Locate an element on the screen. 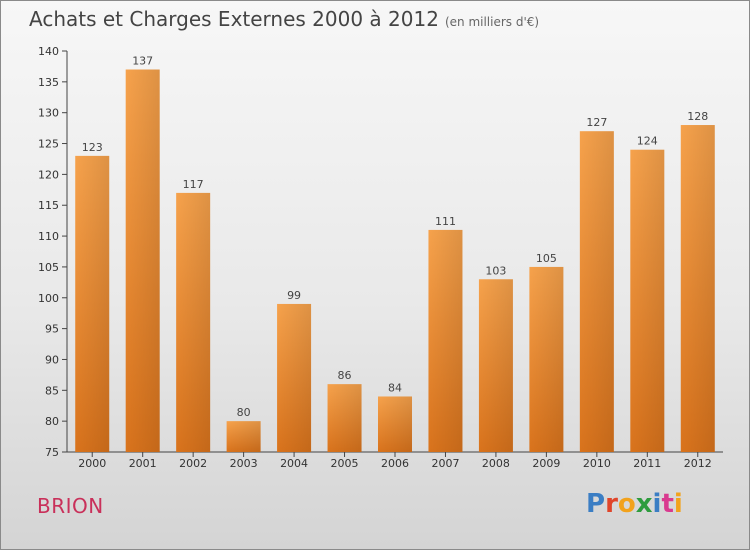 The height and width of the screenshot is (550, 750). place-name: BRION is located at coordinates (70, 506).